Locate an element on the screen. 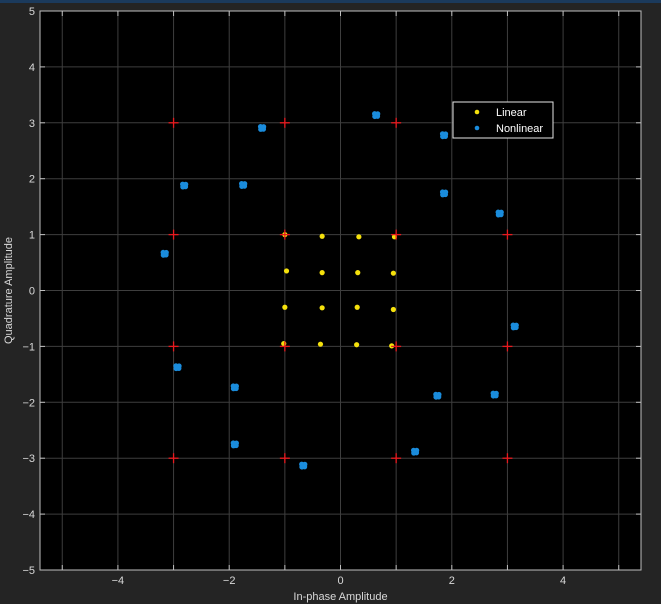 Image resolution: width=661 pixels, height=604 pixels. y-tick-label: −4 is located at coordinates (28, 515).